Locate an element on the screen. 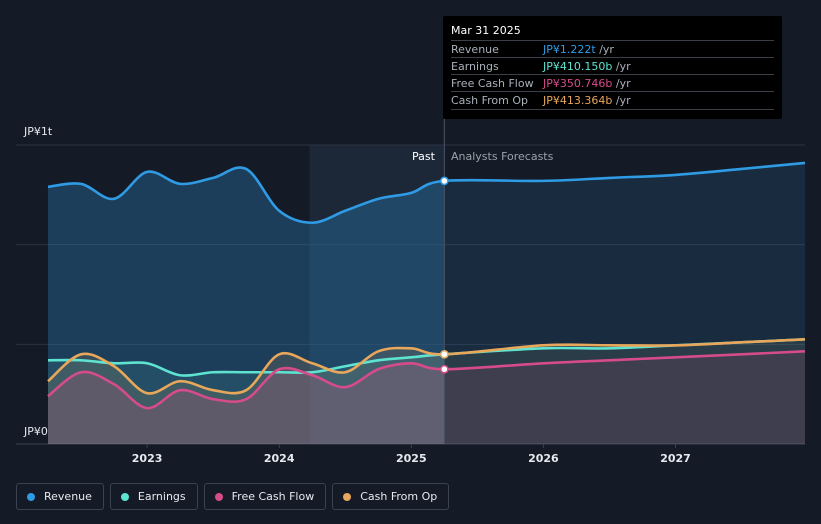 The width and height of the screenshot is (821, 524). x-tick-label: 2025 is located at coordinates (411, 458).